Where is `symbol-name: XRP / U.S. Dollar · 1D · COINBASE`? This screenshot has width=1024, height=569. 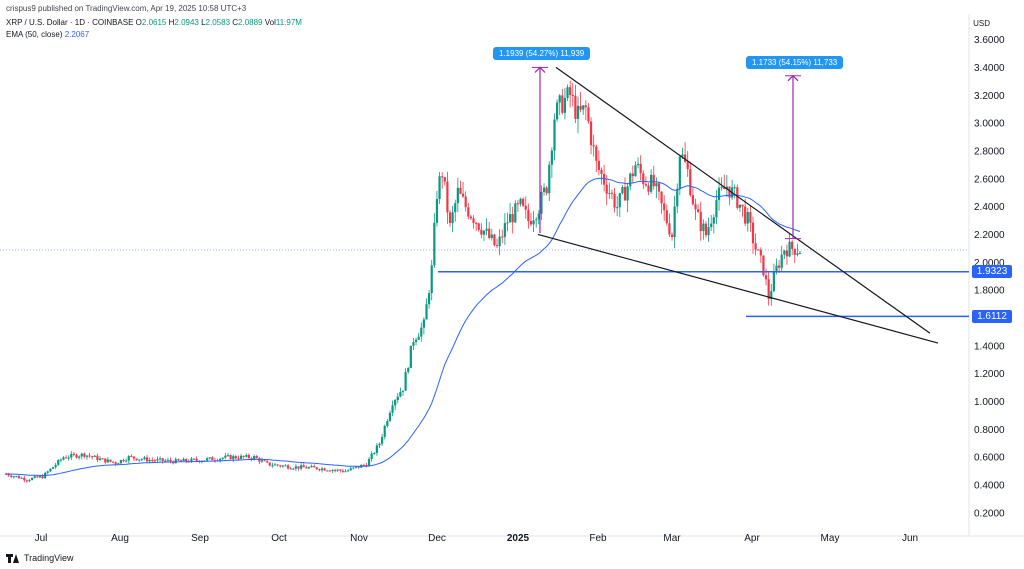 symbol-name: XRP / U.S. Dollar · 1D · COINBASE is located at coordinates (70, 22).